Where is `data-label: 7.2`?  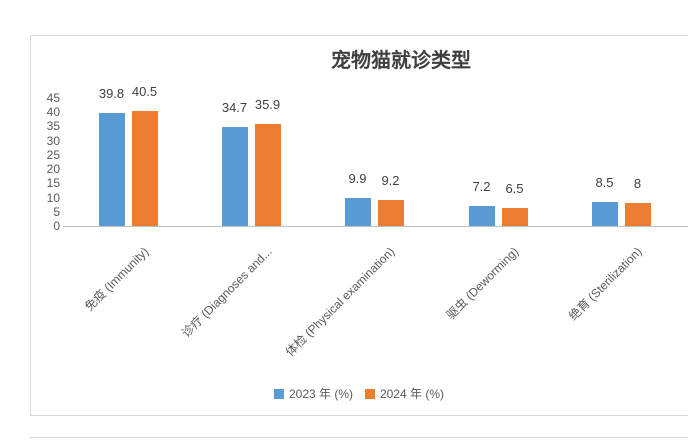
data-label: 7.2 is located at coordinates (481, 186).